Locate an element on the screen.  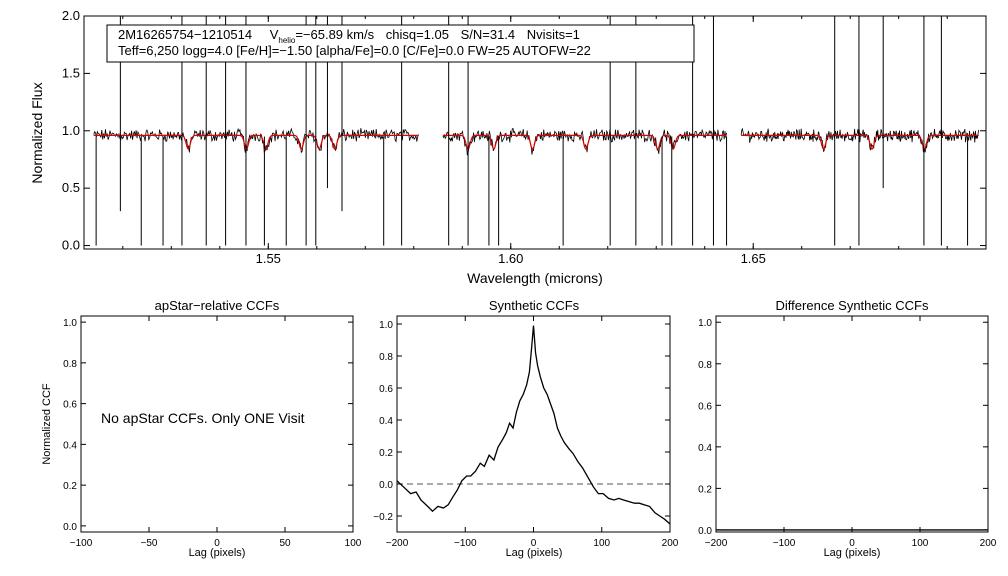
synthetic-ccf-y-tick-label: 0.0 is located at coordinates (386, 485).